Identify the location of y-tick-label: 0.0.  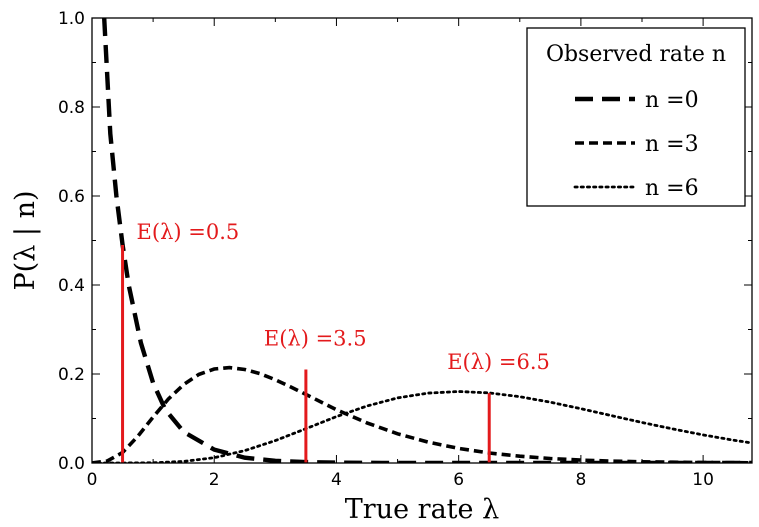
(71, 464).